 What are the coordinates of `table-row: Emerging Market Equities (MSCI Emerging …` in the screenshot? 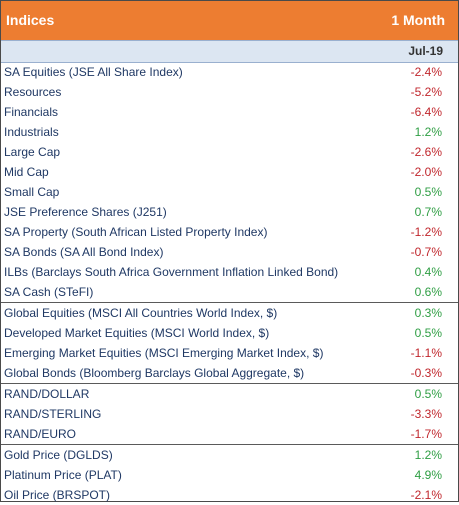 It's located at (229, 353).